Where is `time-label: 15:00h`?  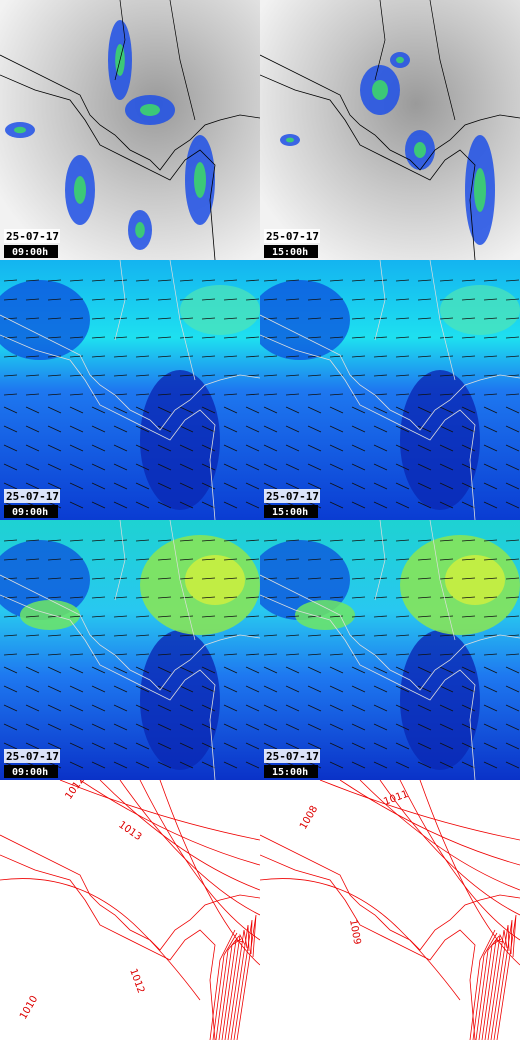 time-label: 15:00h is located at coordinates (290, 772).